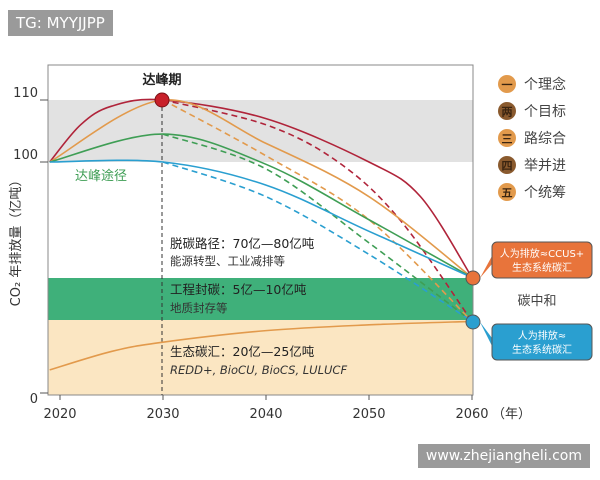  What do you see at coordinates (162, 100) in the screenshot?
I see `peak-marker` at bounding box center [162, 100].